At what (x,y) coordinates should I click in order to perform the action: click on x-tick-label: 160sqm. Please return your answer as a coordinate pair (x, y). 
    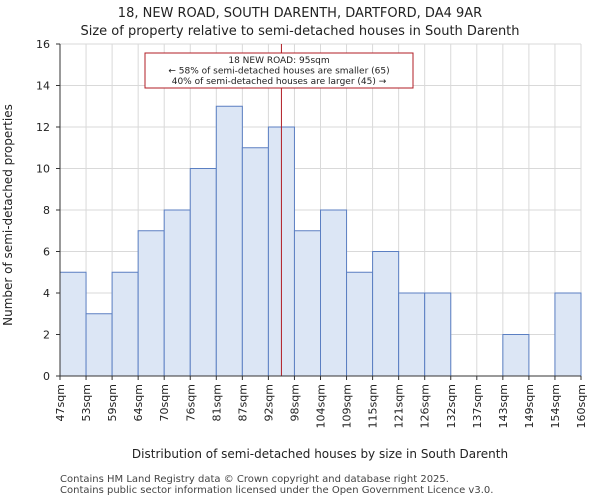
    Looking at the image, I should click on (581, 406).